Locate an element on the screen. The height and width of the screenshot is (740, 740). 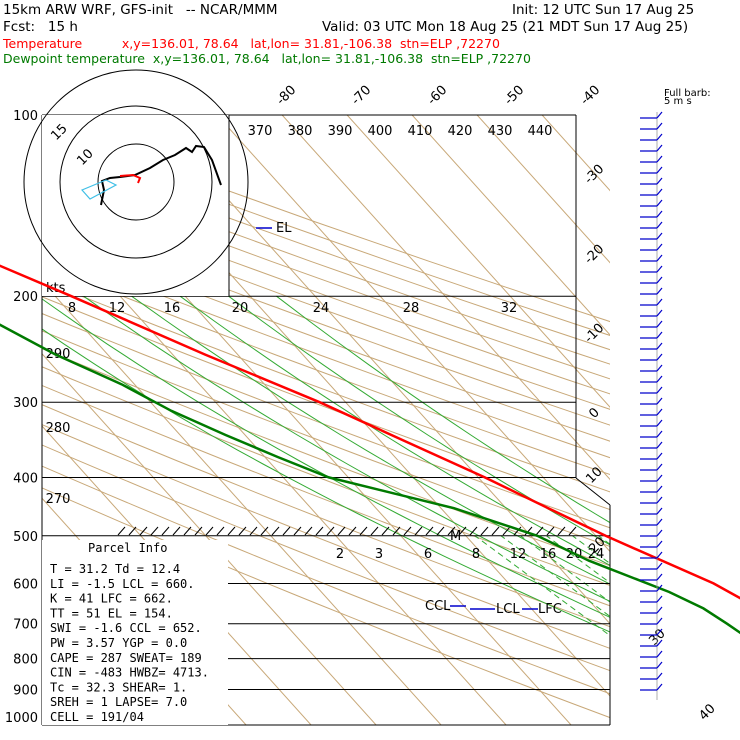
moist-adiabat-label: 28 is located at coordinates (411, 308).